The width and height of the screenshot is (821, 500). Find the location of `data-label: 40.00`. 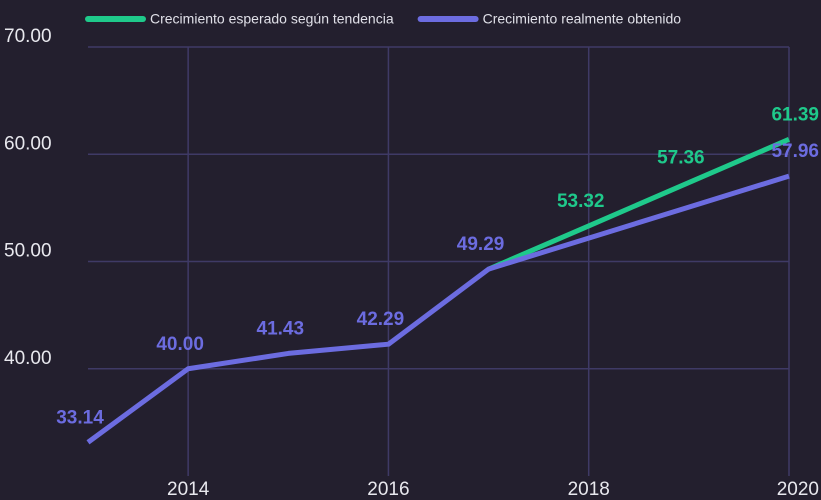

data-label: 40.00 is located at coordinates (180, 344).